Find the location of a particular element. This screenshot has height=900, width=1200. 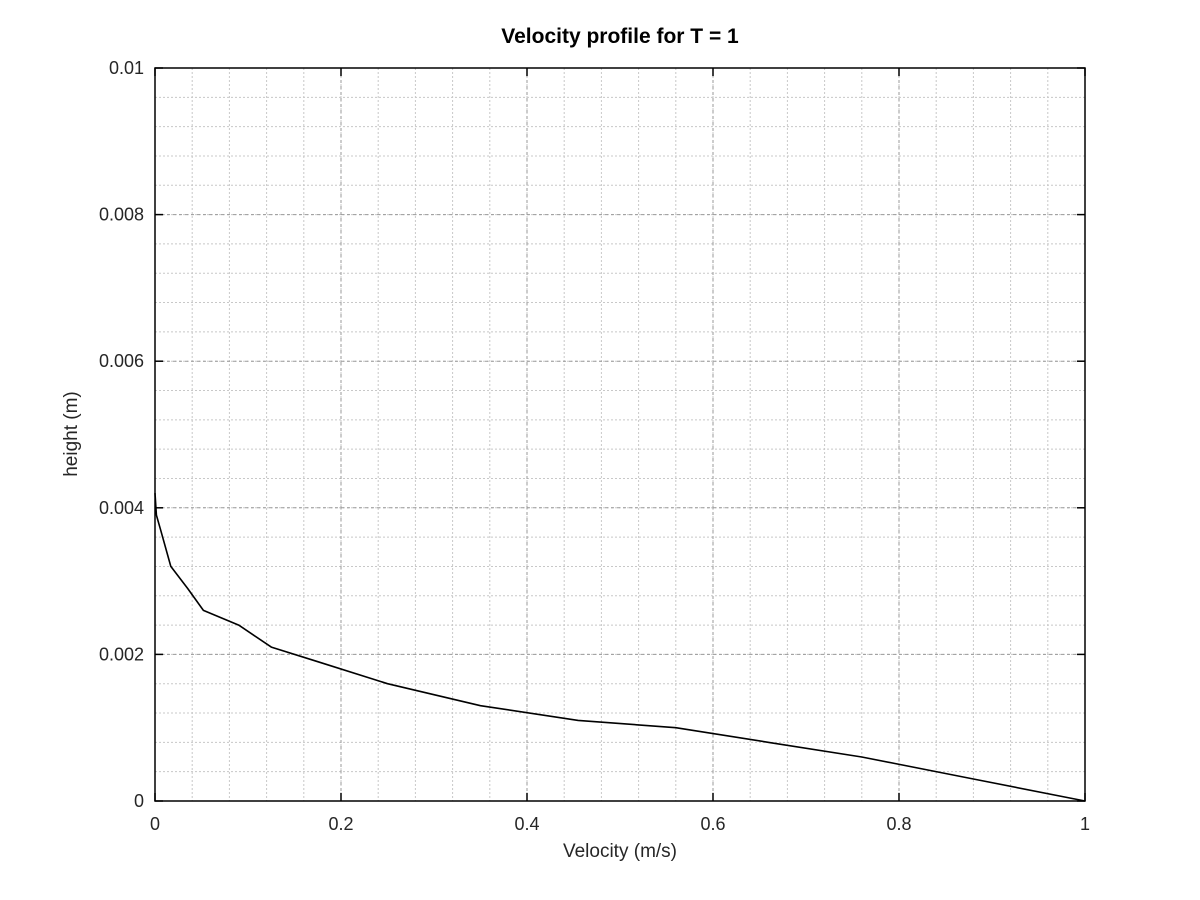

x-axis-label: Velocity (m/s) is located at coordinates (620, 851).